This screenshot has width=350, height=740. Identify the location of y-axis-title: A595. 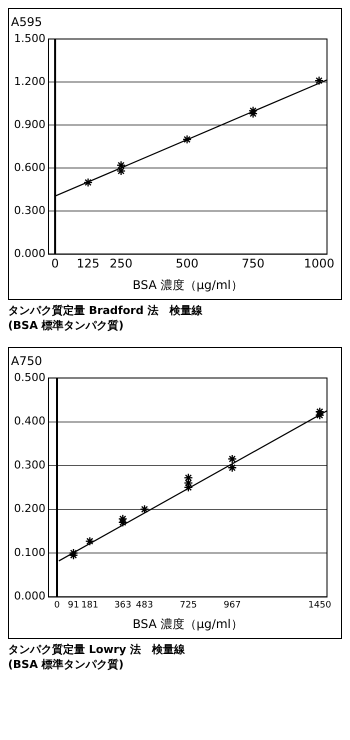
(26, 22).